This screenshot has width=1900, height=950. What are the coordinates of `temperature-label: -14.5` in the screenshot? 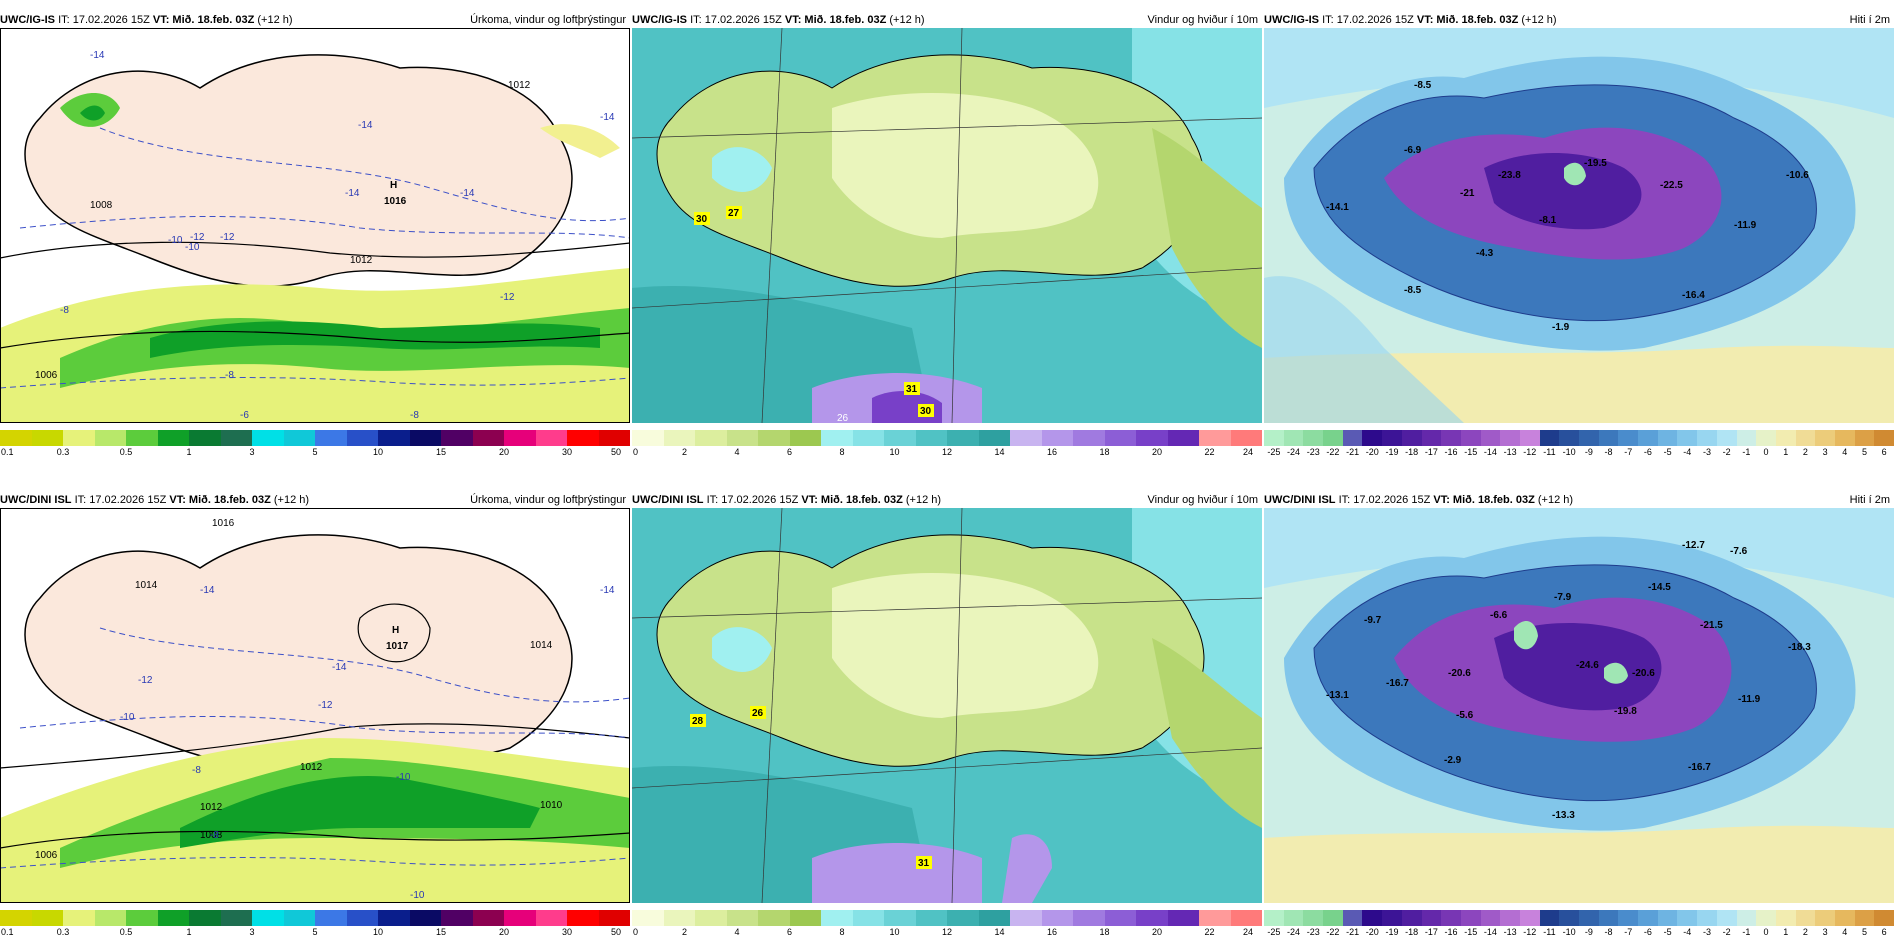 It's located at (1659, 587).